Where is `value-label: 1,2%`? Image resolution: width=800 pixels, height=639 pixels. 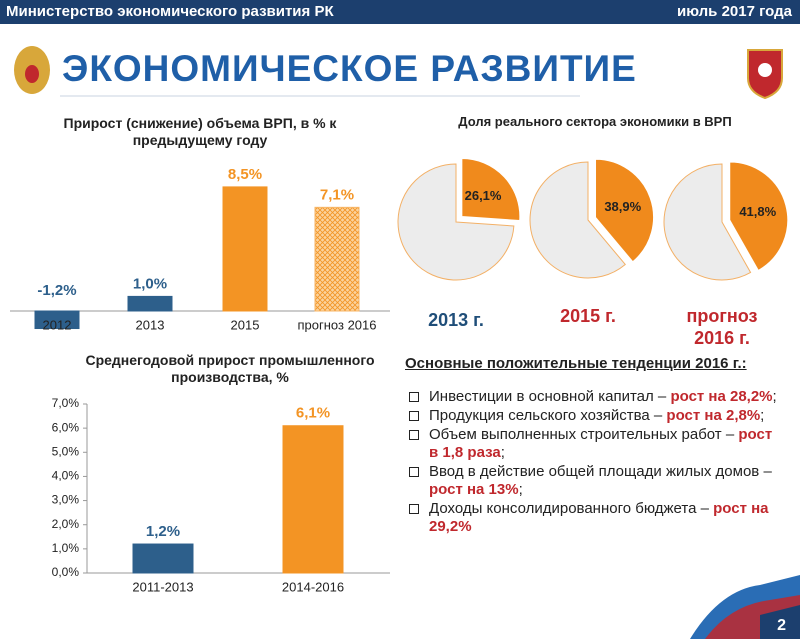
value-label: 1,2% is located at coordinates (163, 531).